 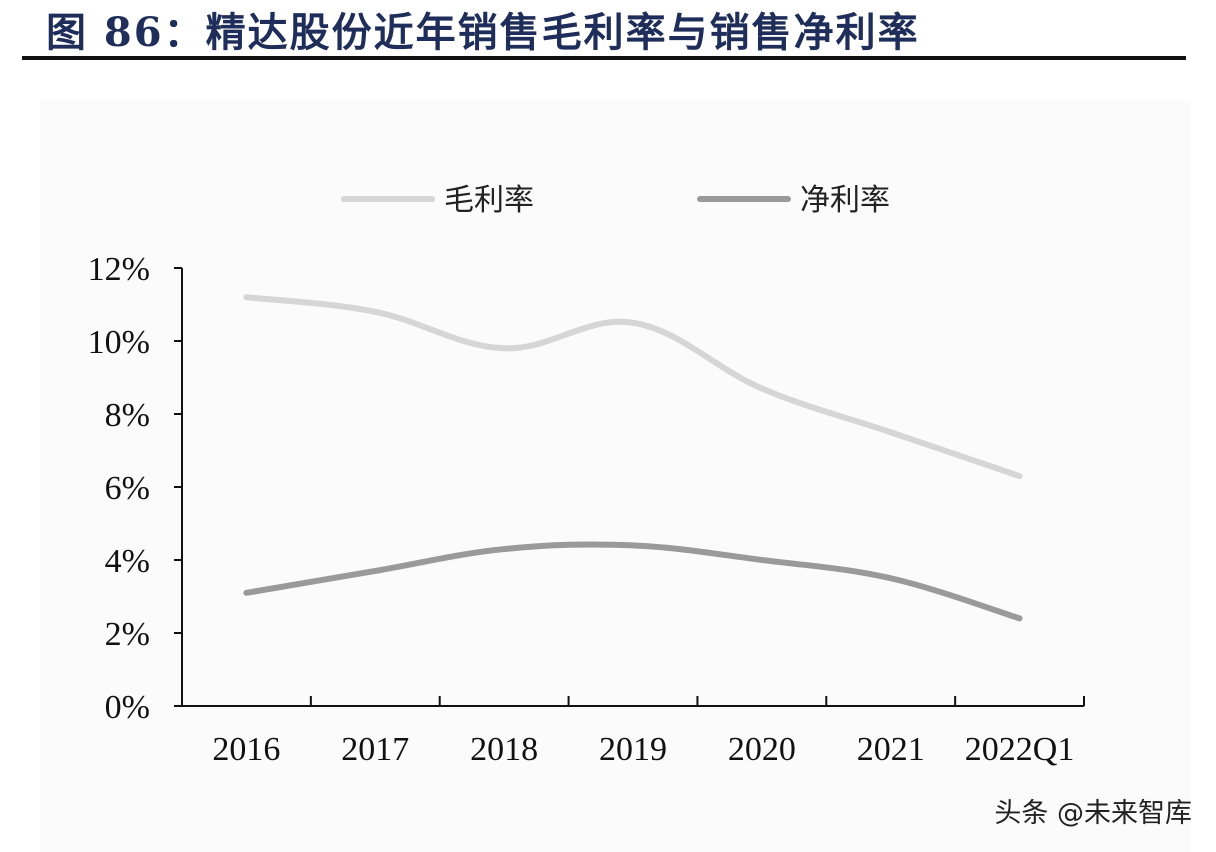 What do you see at coordinates (504, 749) in the screenshot?
I see `x-tick-label: 2018` at bounding box center [504, 749].